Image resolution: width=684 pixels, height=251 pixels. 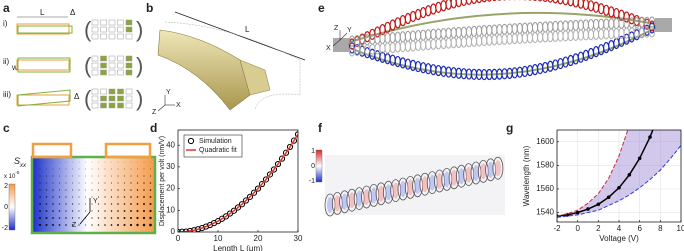 What do you see at coordinates (178, 238) in the screenshot?
I see `x-tick-label: 0` at bounding box center [178, 238].